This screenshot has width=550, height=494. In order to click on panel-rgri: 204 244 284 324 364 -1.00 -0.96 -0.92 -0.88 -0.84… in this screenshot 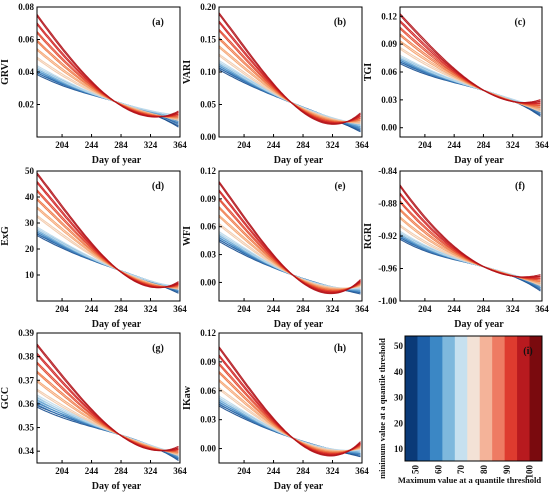, I will do `click(456, 248)`.